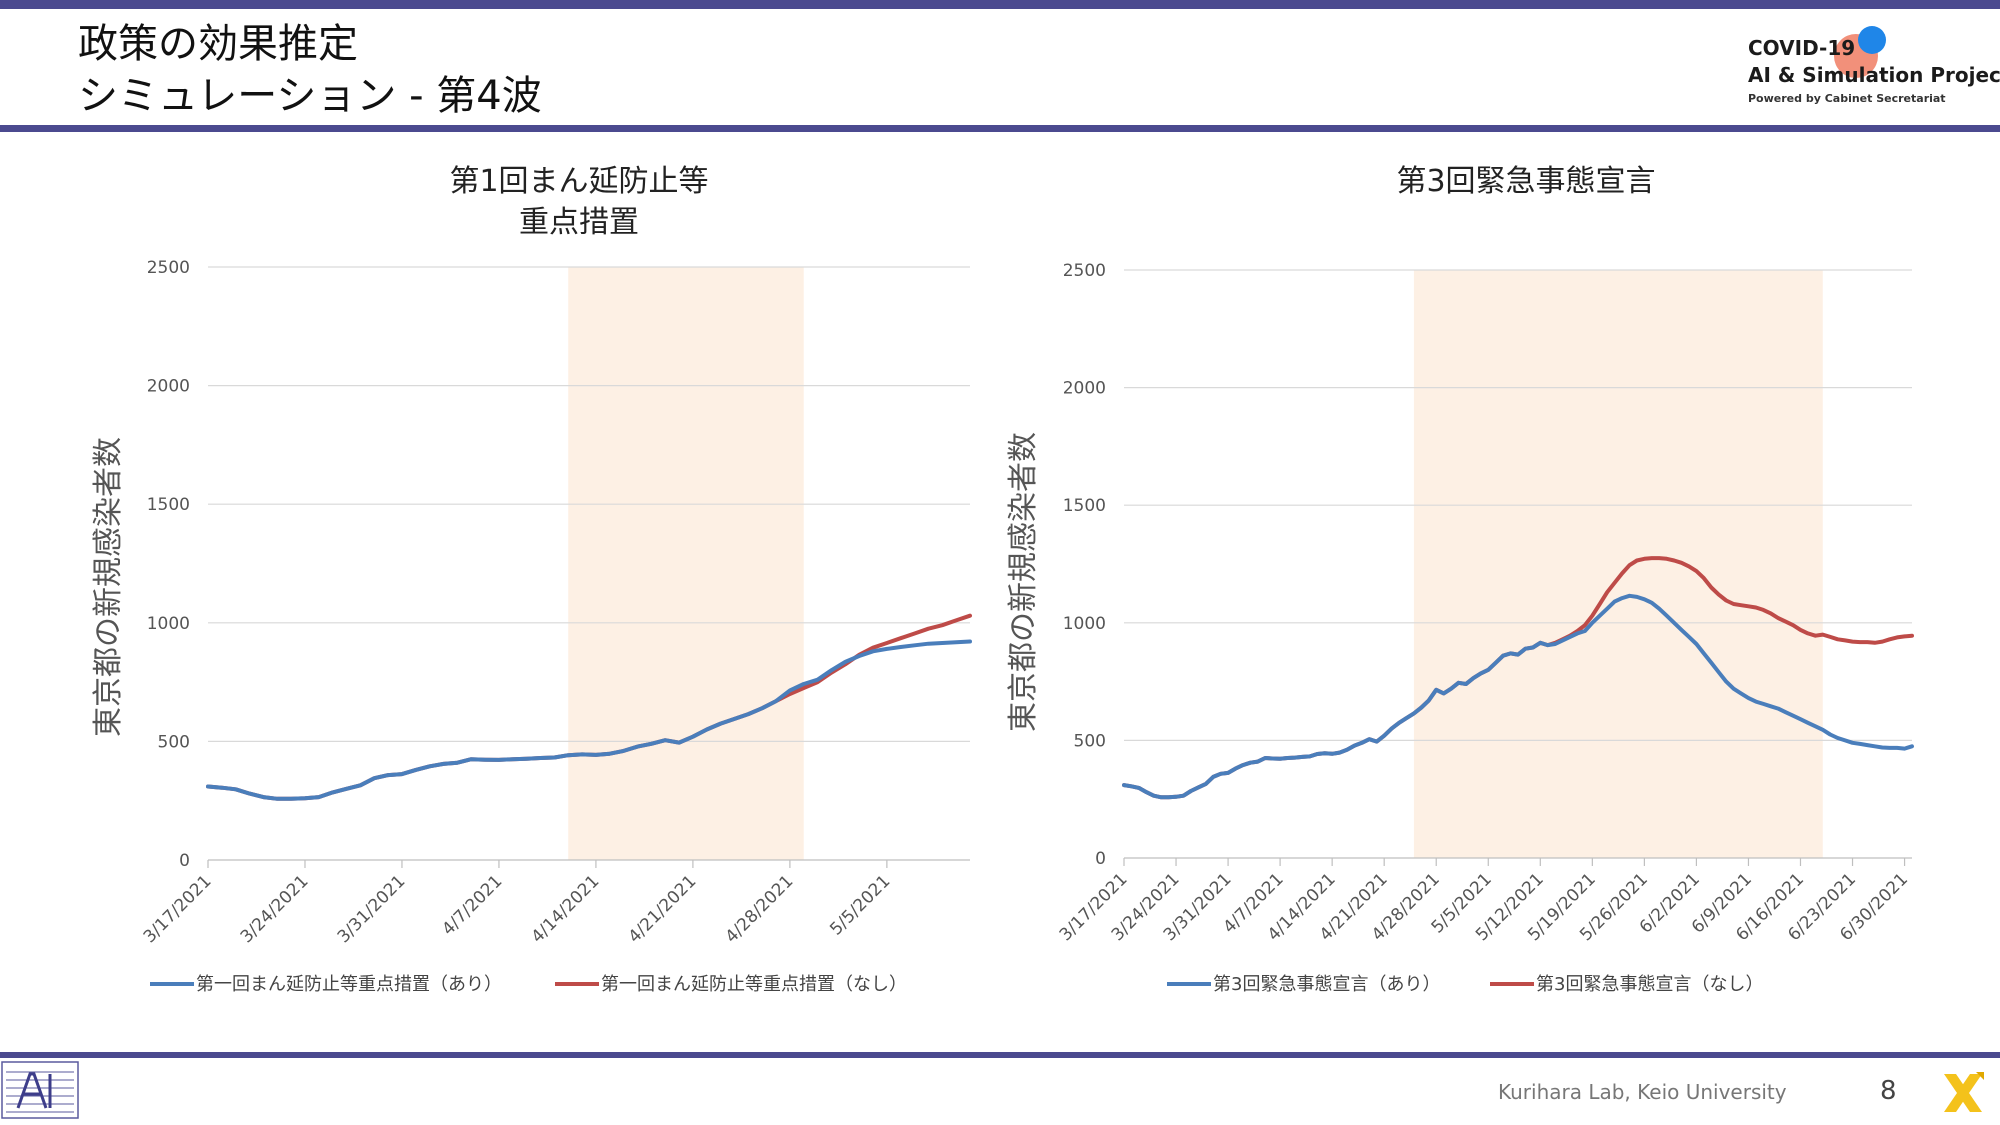  I want to click on logo-line3: Powered by Cabinet Secretariat, so click(1847, 98).